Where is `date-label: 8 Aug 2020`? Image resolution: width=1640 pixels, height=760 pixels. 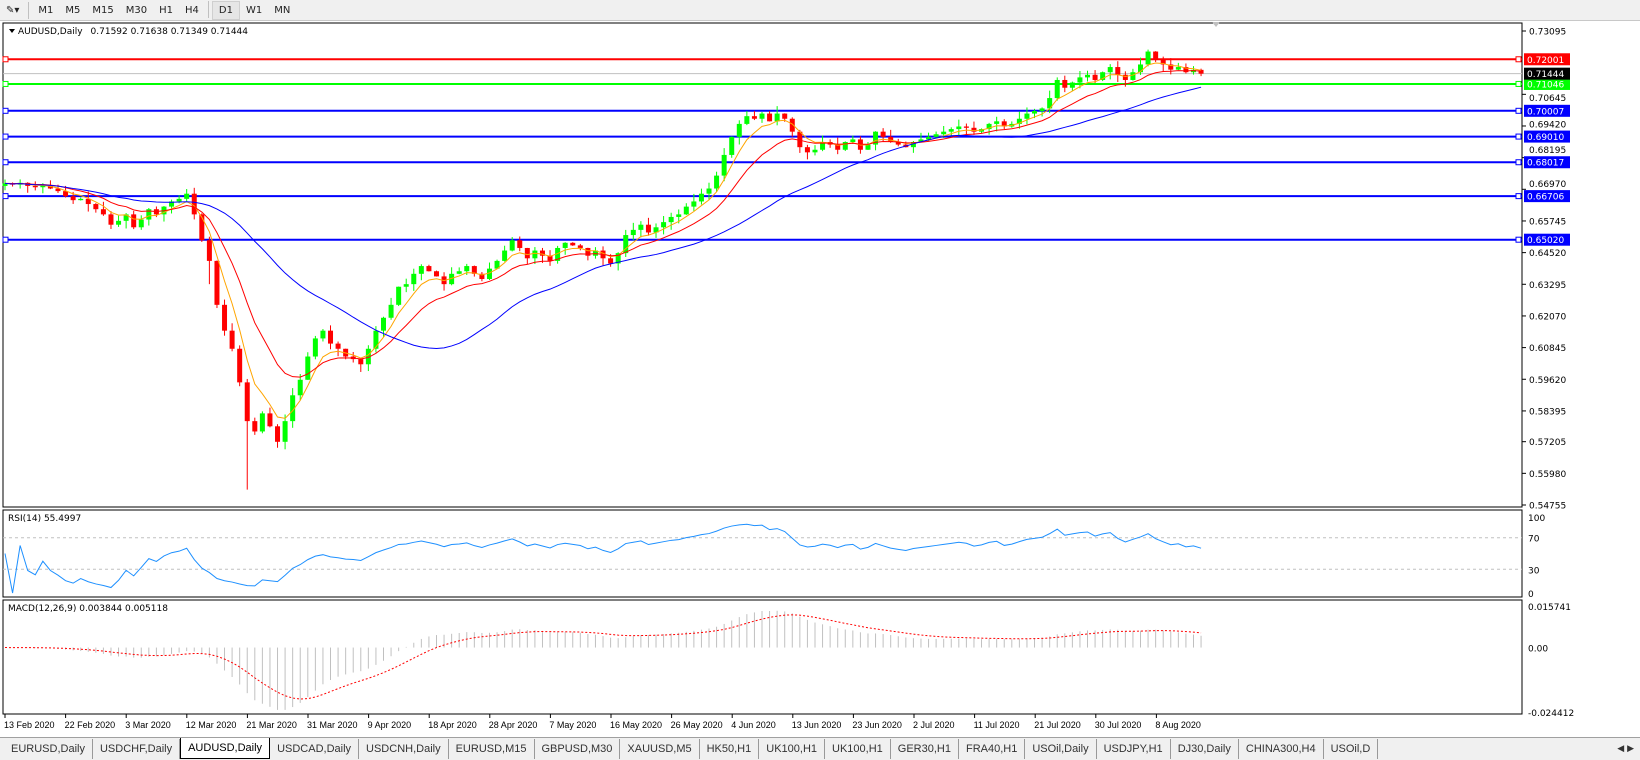
date-label: 8 Aug 2020 is located at coordinates (1178, 725).